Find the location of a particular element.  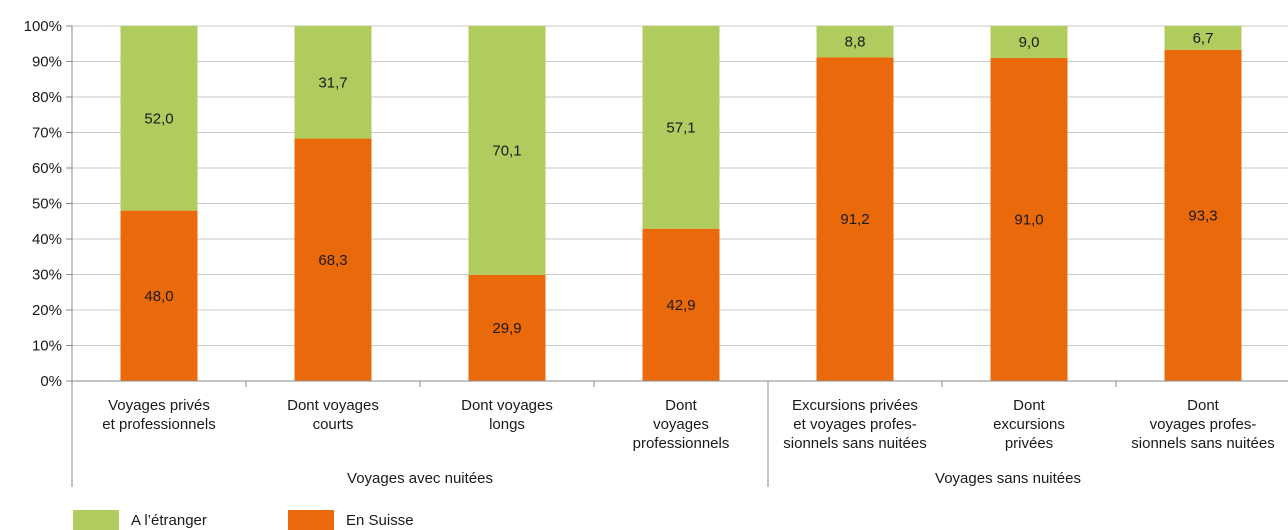

category-label: courts is located at coordinates (333, 424).